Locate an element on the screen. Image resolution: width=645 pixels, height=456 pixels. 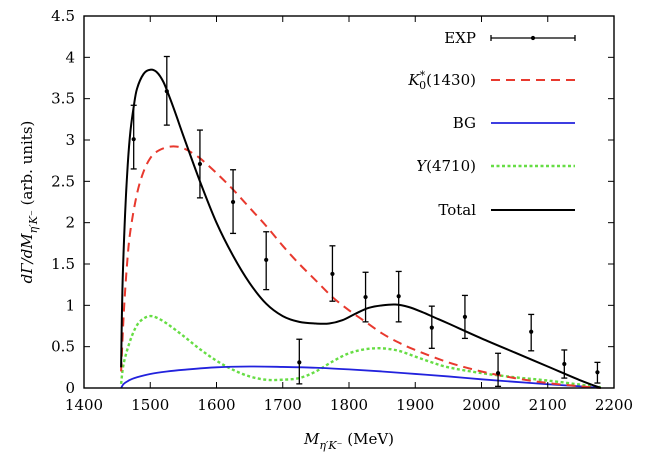
y-tick-label: 4 is located at coordinates (70, 57).